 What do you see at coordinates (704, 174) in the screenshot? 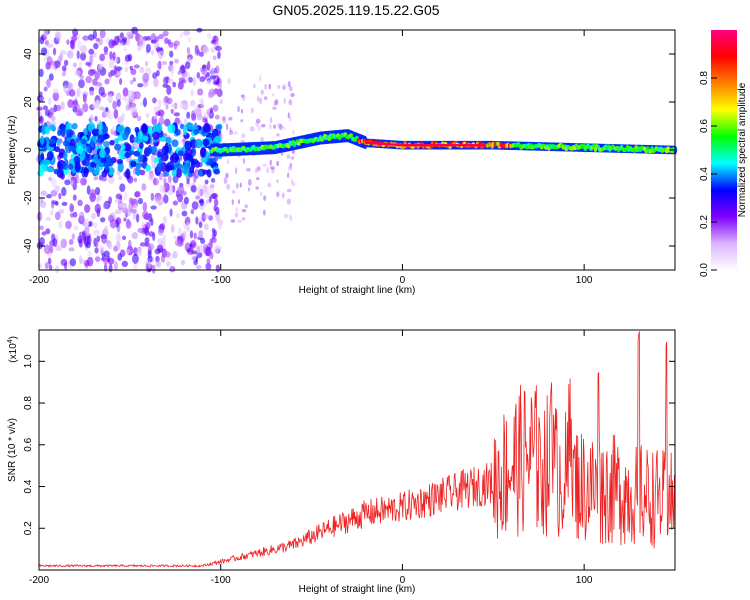
I see `colorbar-tick-label: 0.4` at bounding box center [704, 174].